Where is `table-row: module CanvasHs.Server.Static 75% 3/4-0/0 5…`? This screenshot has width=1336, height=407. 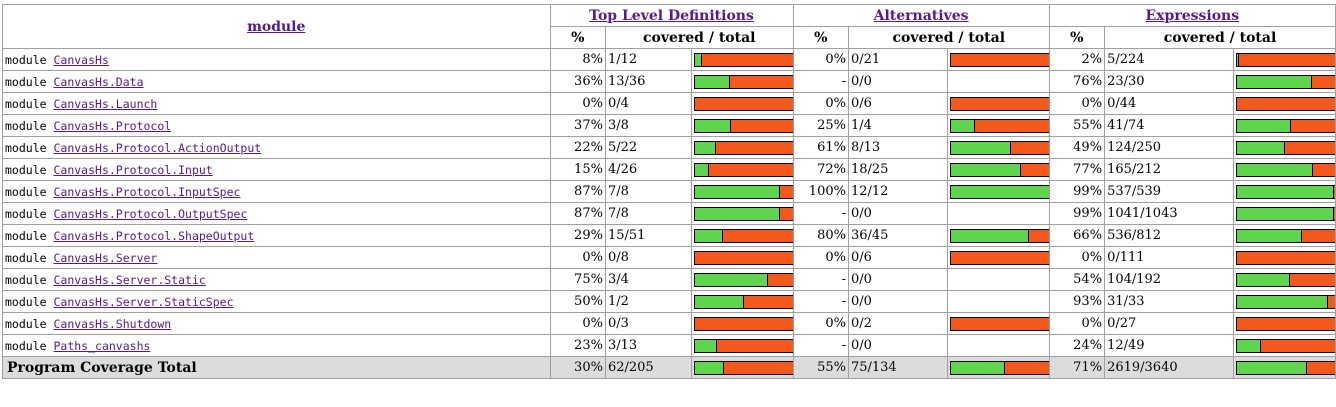 table-row: module CanvasHs.Server.Static 75% 3/4-0/0 5… is located at coordinates (669, 279).